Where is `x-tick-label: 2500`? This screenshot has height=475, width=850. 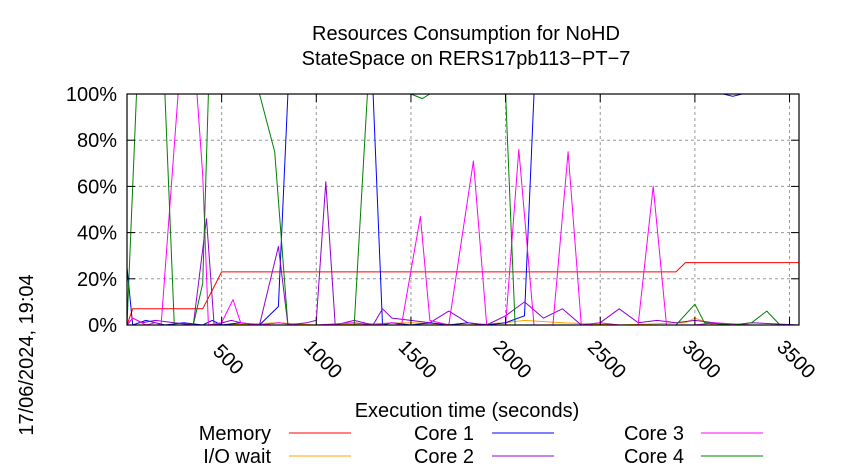
x-tick-label: 2500 is located at coordinates (606, 359).